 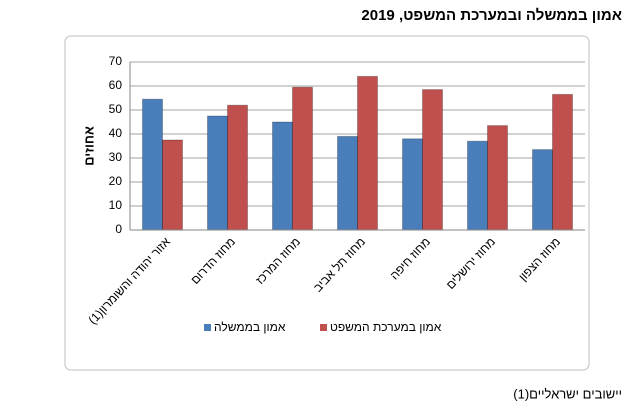 I want to click on footnote: יישובים ישראליים(1), so click(x=567, y=393).